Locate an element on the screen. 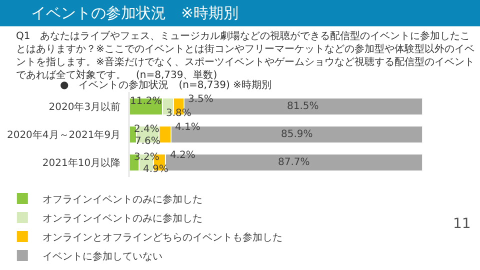 Image resolution: width=480 pixels, height=270 pixels. legend-label: オンラインとオフラインどちらのイベントも参加した is located at coordinates (162, 237).